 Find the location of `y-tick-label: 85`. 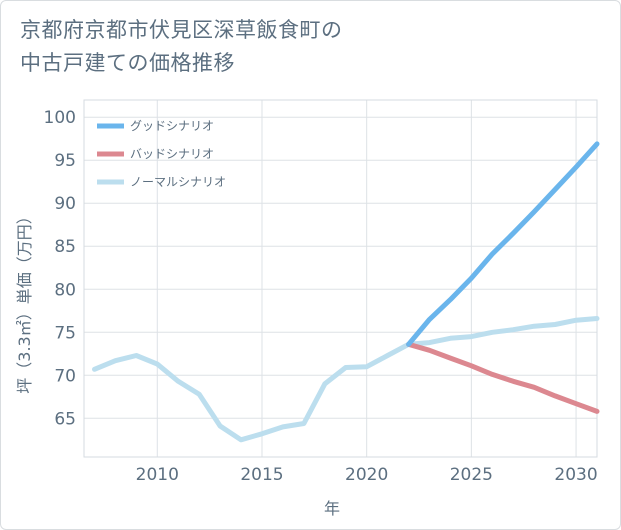

y-tick-label: 85 is located at coordinates (65, 247).